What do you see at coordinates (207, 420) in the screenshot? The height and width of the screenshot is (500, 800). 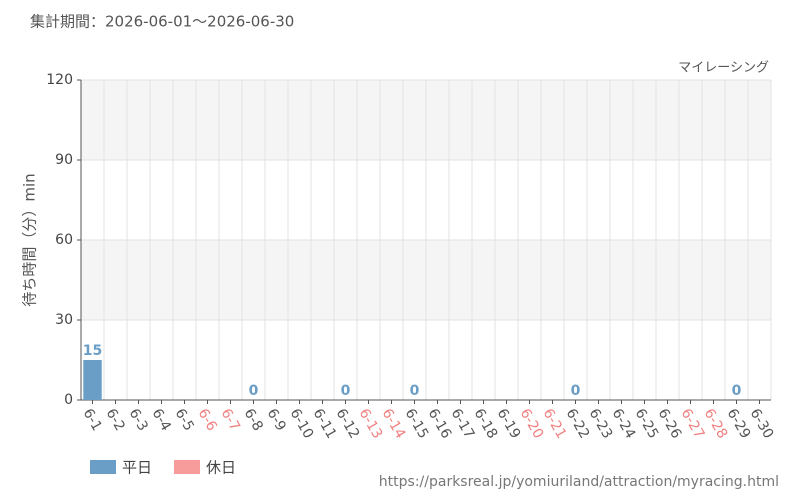 I see `x-tick-label: 6-6` at bounding box center [207, 420].